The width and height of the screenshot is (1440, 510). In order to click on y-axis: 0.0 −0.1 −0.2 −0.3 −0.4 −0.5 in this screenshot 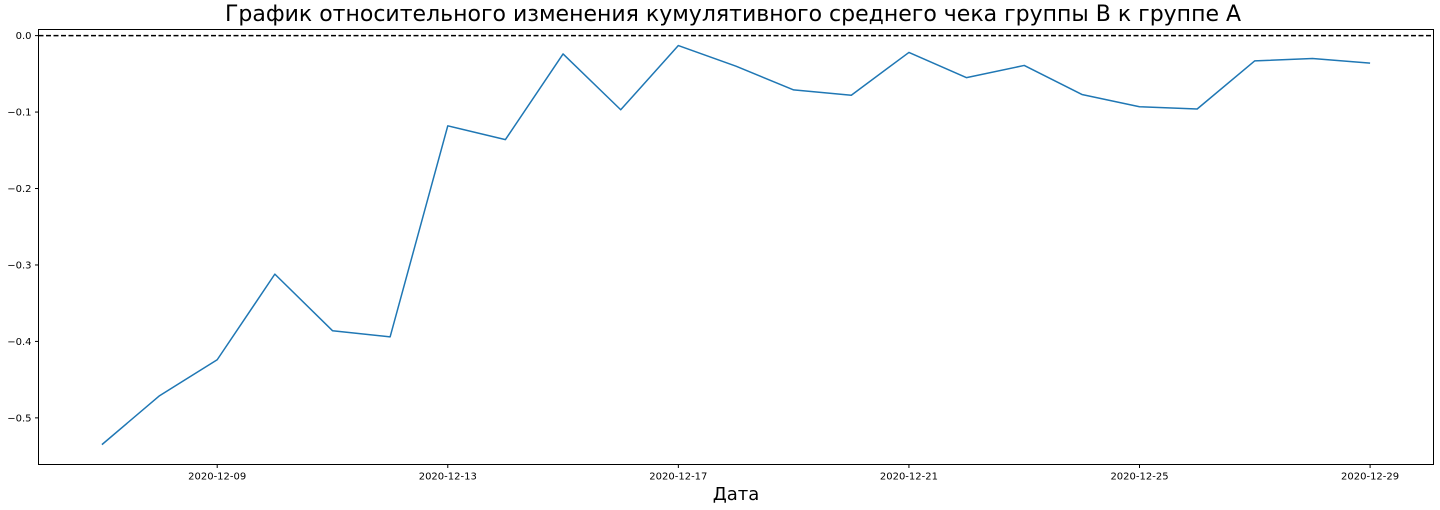, I will do `click(23, 227)`.